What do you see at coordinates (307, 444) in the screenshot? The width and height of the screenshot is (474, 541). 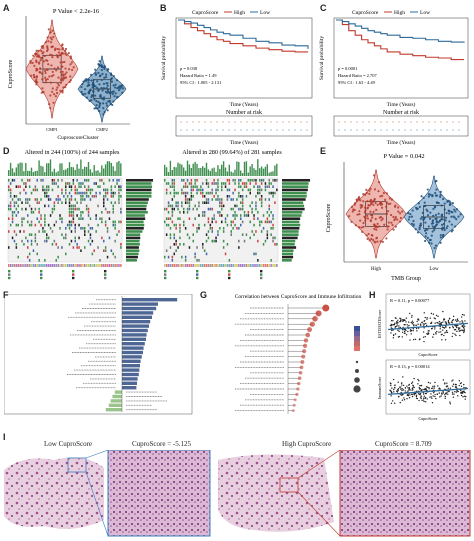 I see `high-cuproscore-label: High CuproScore` at bounding box center [307, 444].